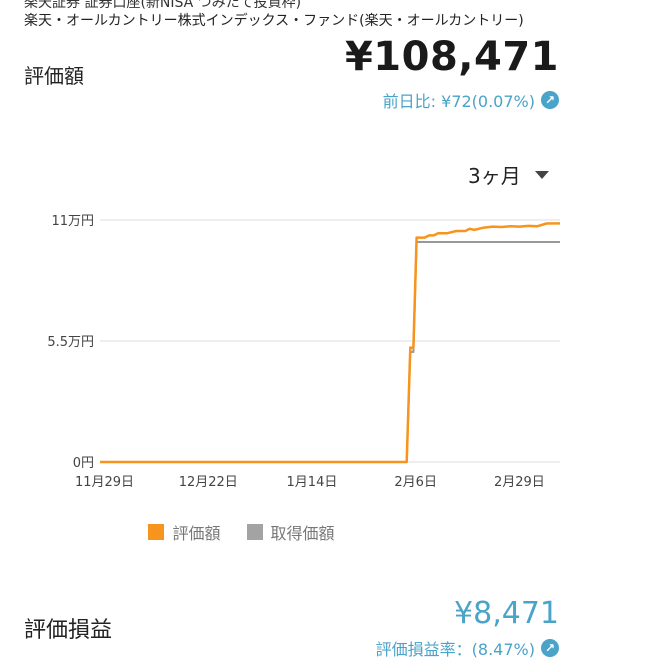  I want to click on legend-item-valuation: 評価額, so click(184, 532).